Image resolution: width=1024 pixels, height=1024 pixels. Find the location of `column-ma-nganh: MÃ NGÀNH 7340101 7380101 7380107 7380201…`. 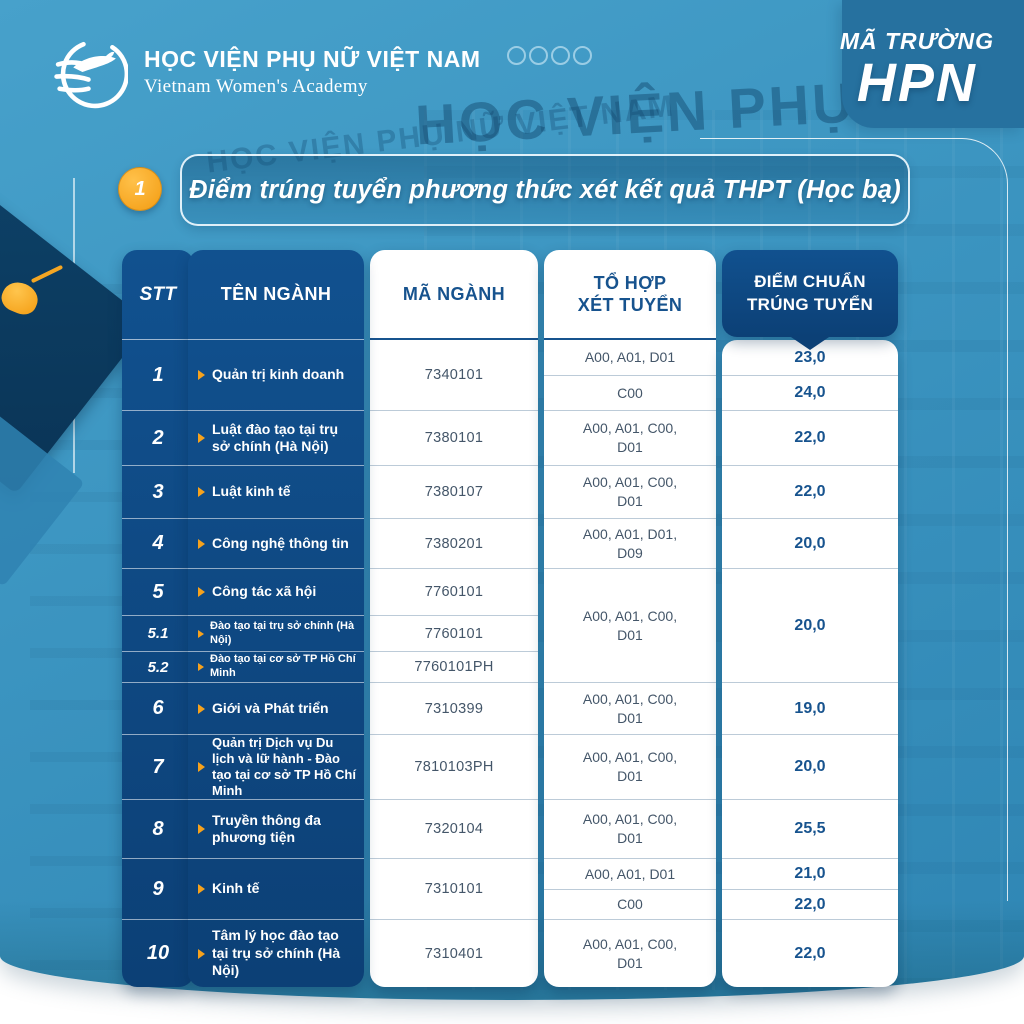

column-ma-nganh: MÃ NGÀNH 7340101 7380101 7380107 7380201… is located at coordinates (454, 618).